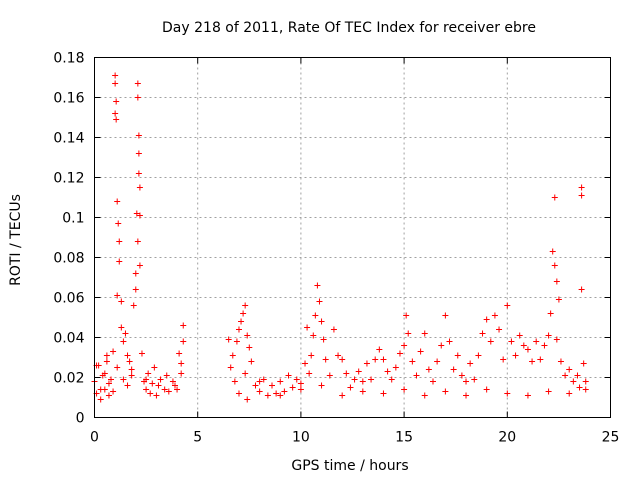 The height and width of the screenshot is (480, 640). I want to click on y-tick-label: 0.18, so click(68, 59).